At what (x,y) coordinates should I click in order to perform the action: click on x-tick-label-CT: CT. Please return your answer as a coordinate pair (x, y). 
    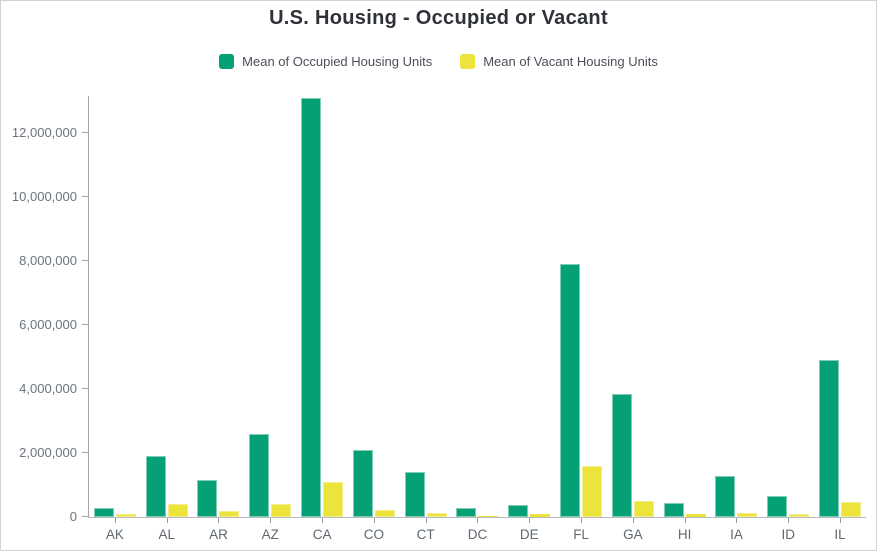
    Looking at the image, I should click on (425, 534).